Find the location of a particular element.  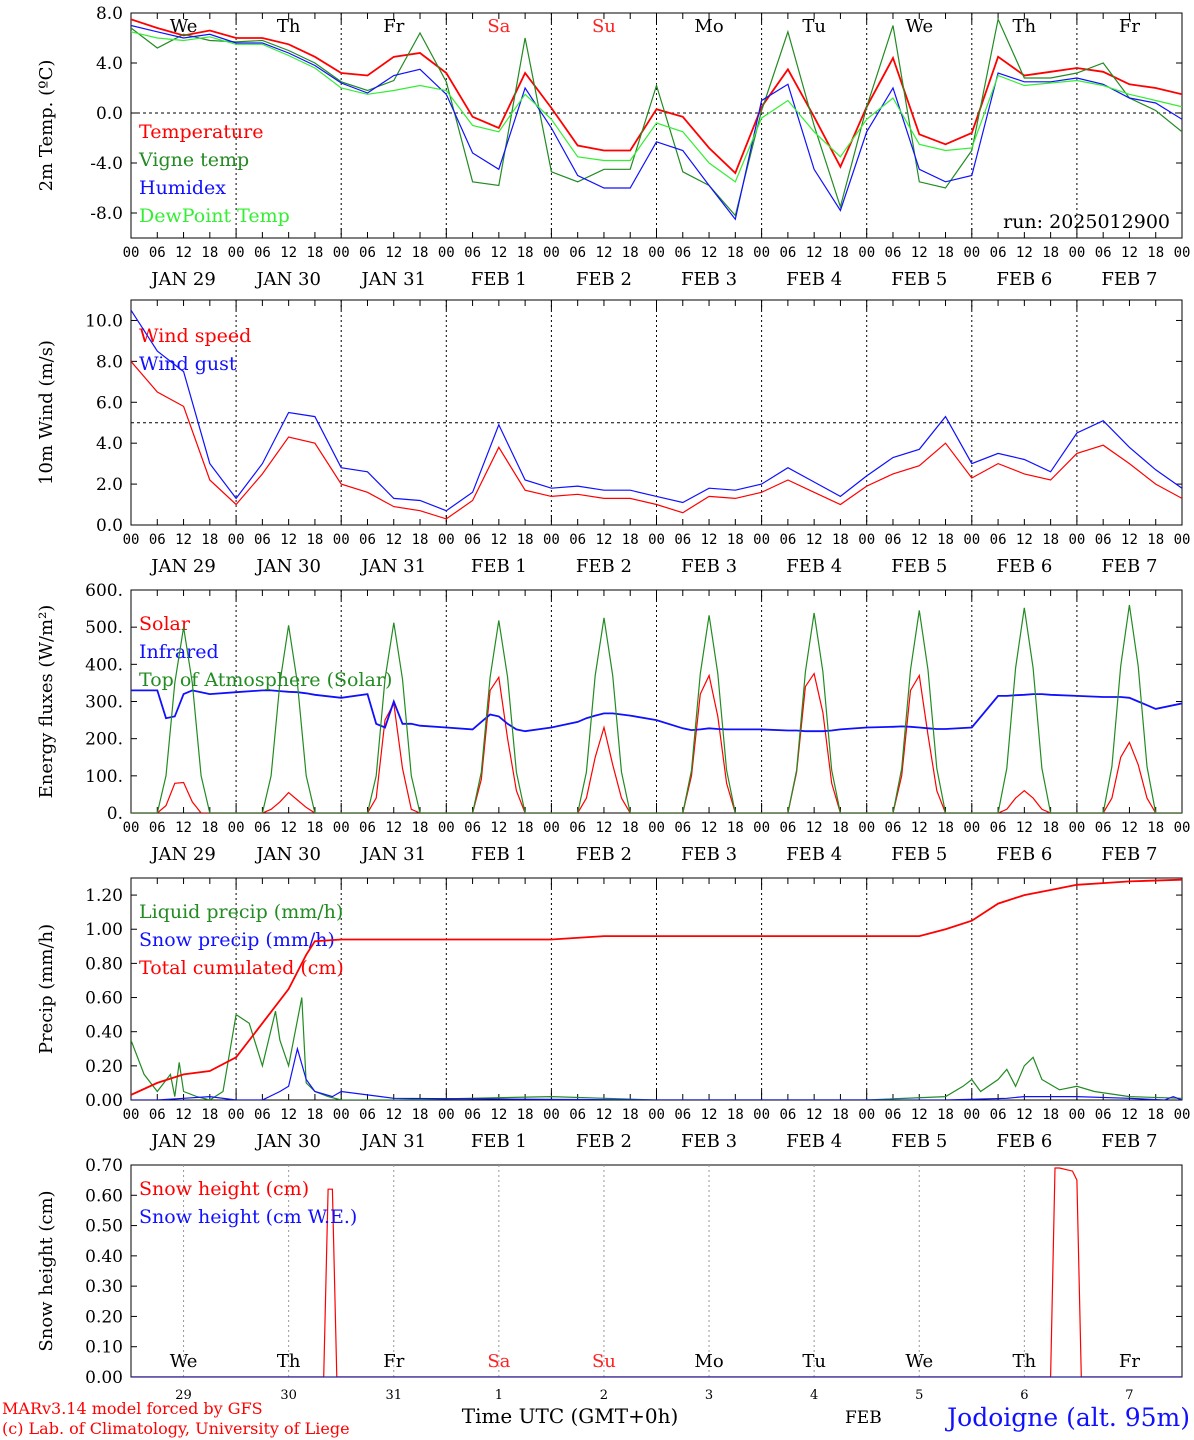

x-day-label: FEB 5 is located at coordinates (919, 566).